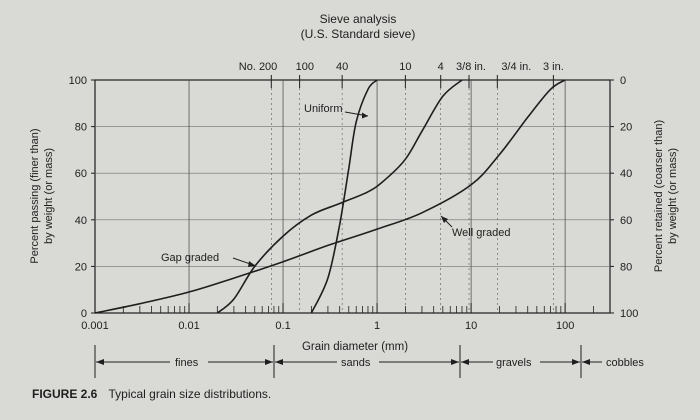 The height and width of the screenshot is (420, 700). Describe the element at coordinates (305, 67) in the screenshot. I see `sieve-label: 100` at that location.